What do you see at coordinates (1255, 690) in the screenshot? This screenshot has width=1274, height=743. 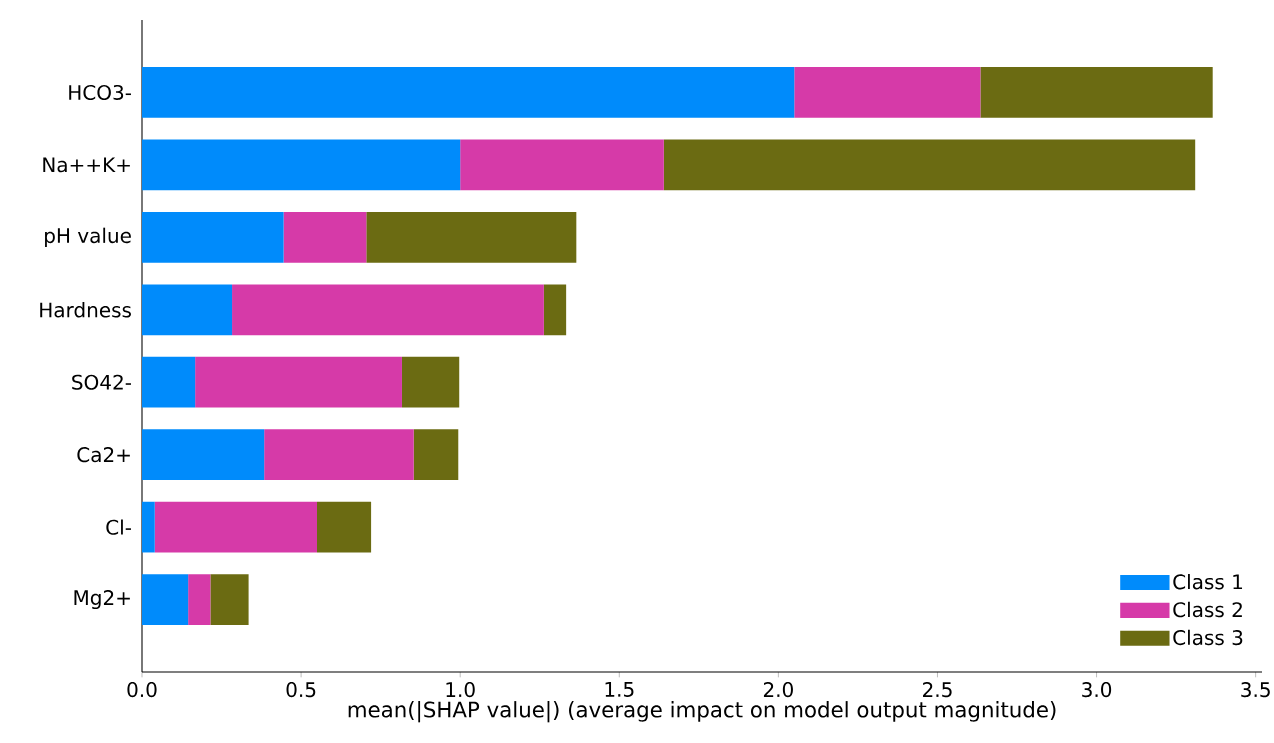 I see `x-tick-label: 3.5` at bounding box center [1255, 690].